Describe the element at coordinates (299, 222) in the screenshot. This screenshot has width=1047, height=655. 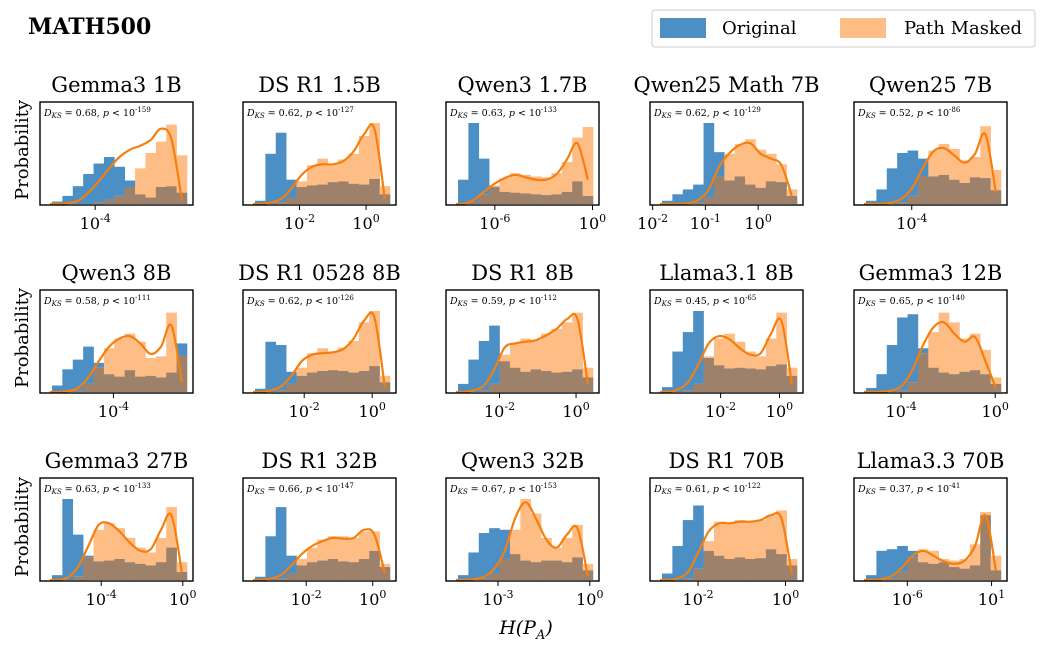
I see `x-tick-label: 10⁻²` at that location.